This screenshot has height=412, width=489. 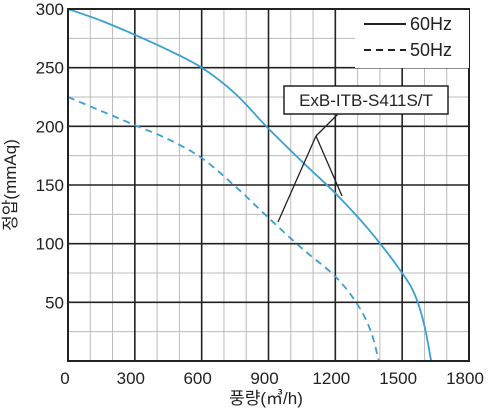 What do you see at coordinates (431, 50) in the screenshot?
I see `legend-label-50hz: 50Hz` at bounding box center [431, 50].